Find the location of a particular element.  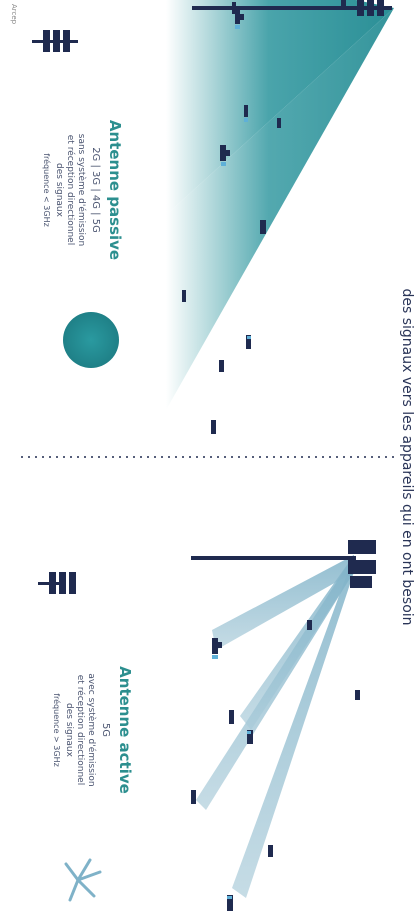

active-device-highlights is located at coordinates (231, 777).